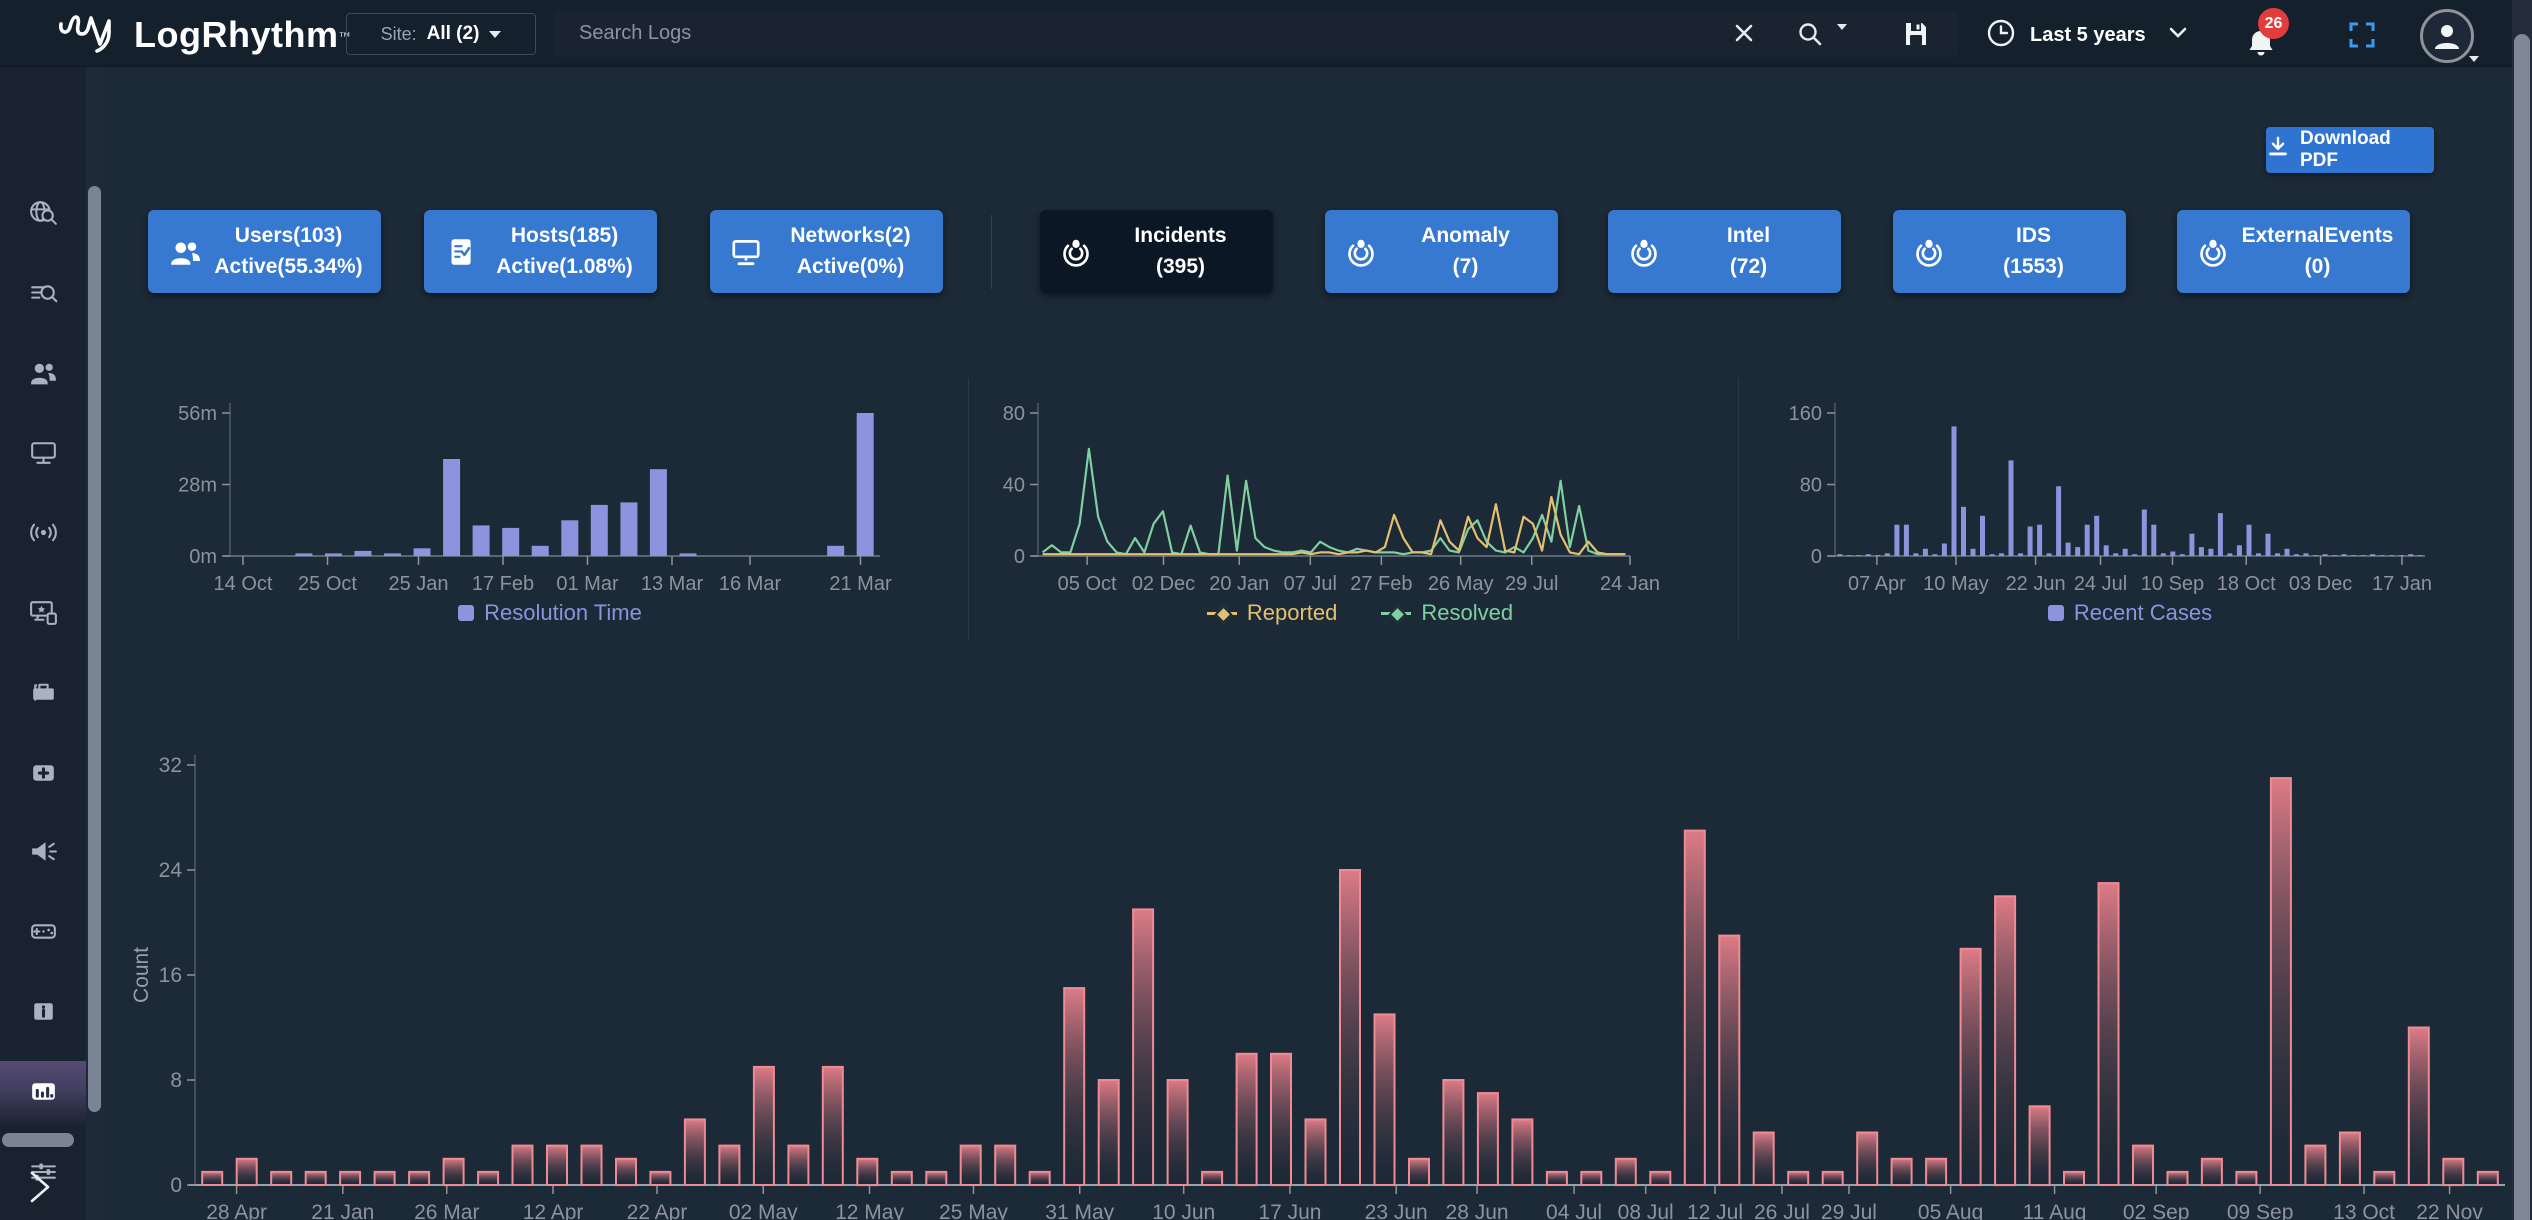 This screenshot has height=1220, width=2532. Describe the element at coordinates (860, 584) in the screenshot. I see `svg-text: 21 Mar` at that location.